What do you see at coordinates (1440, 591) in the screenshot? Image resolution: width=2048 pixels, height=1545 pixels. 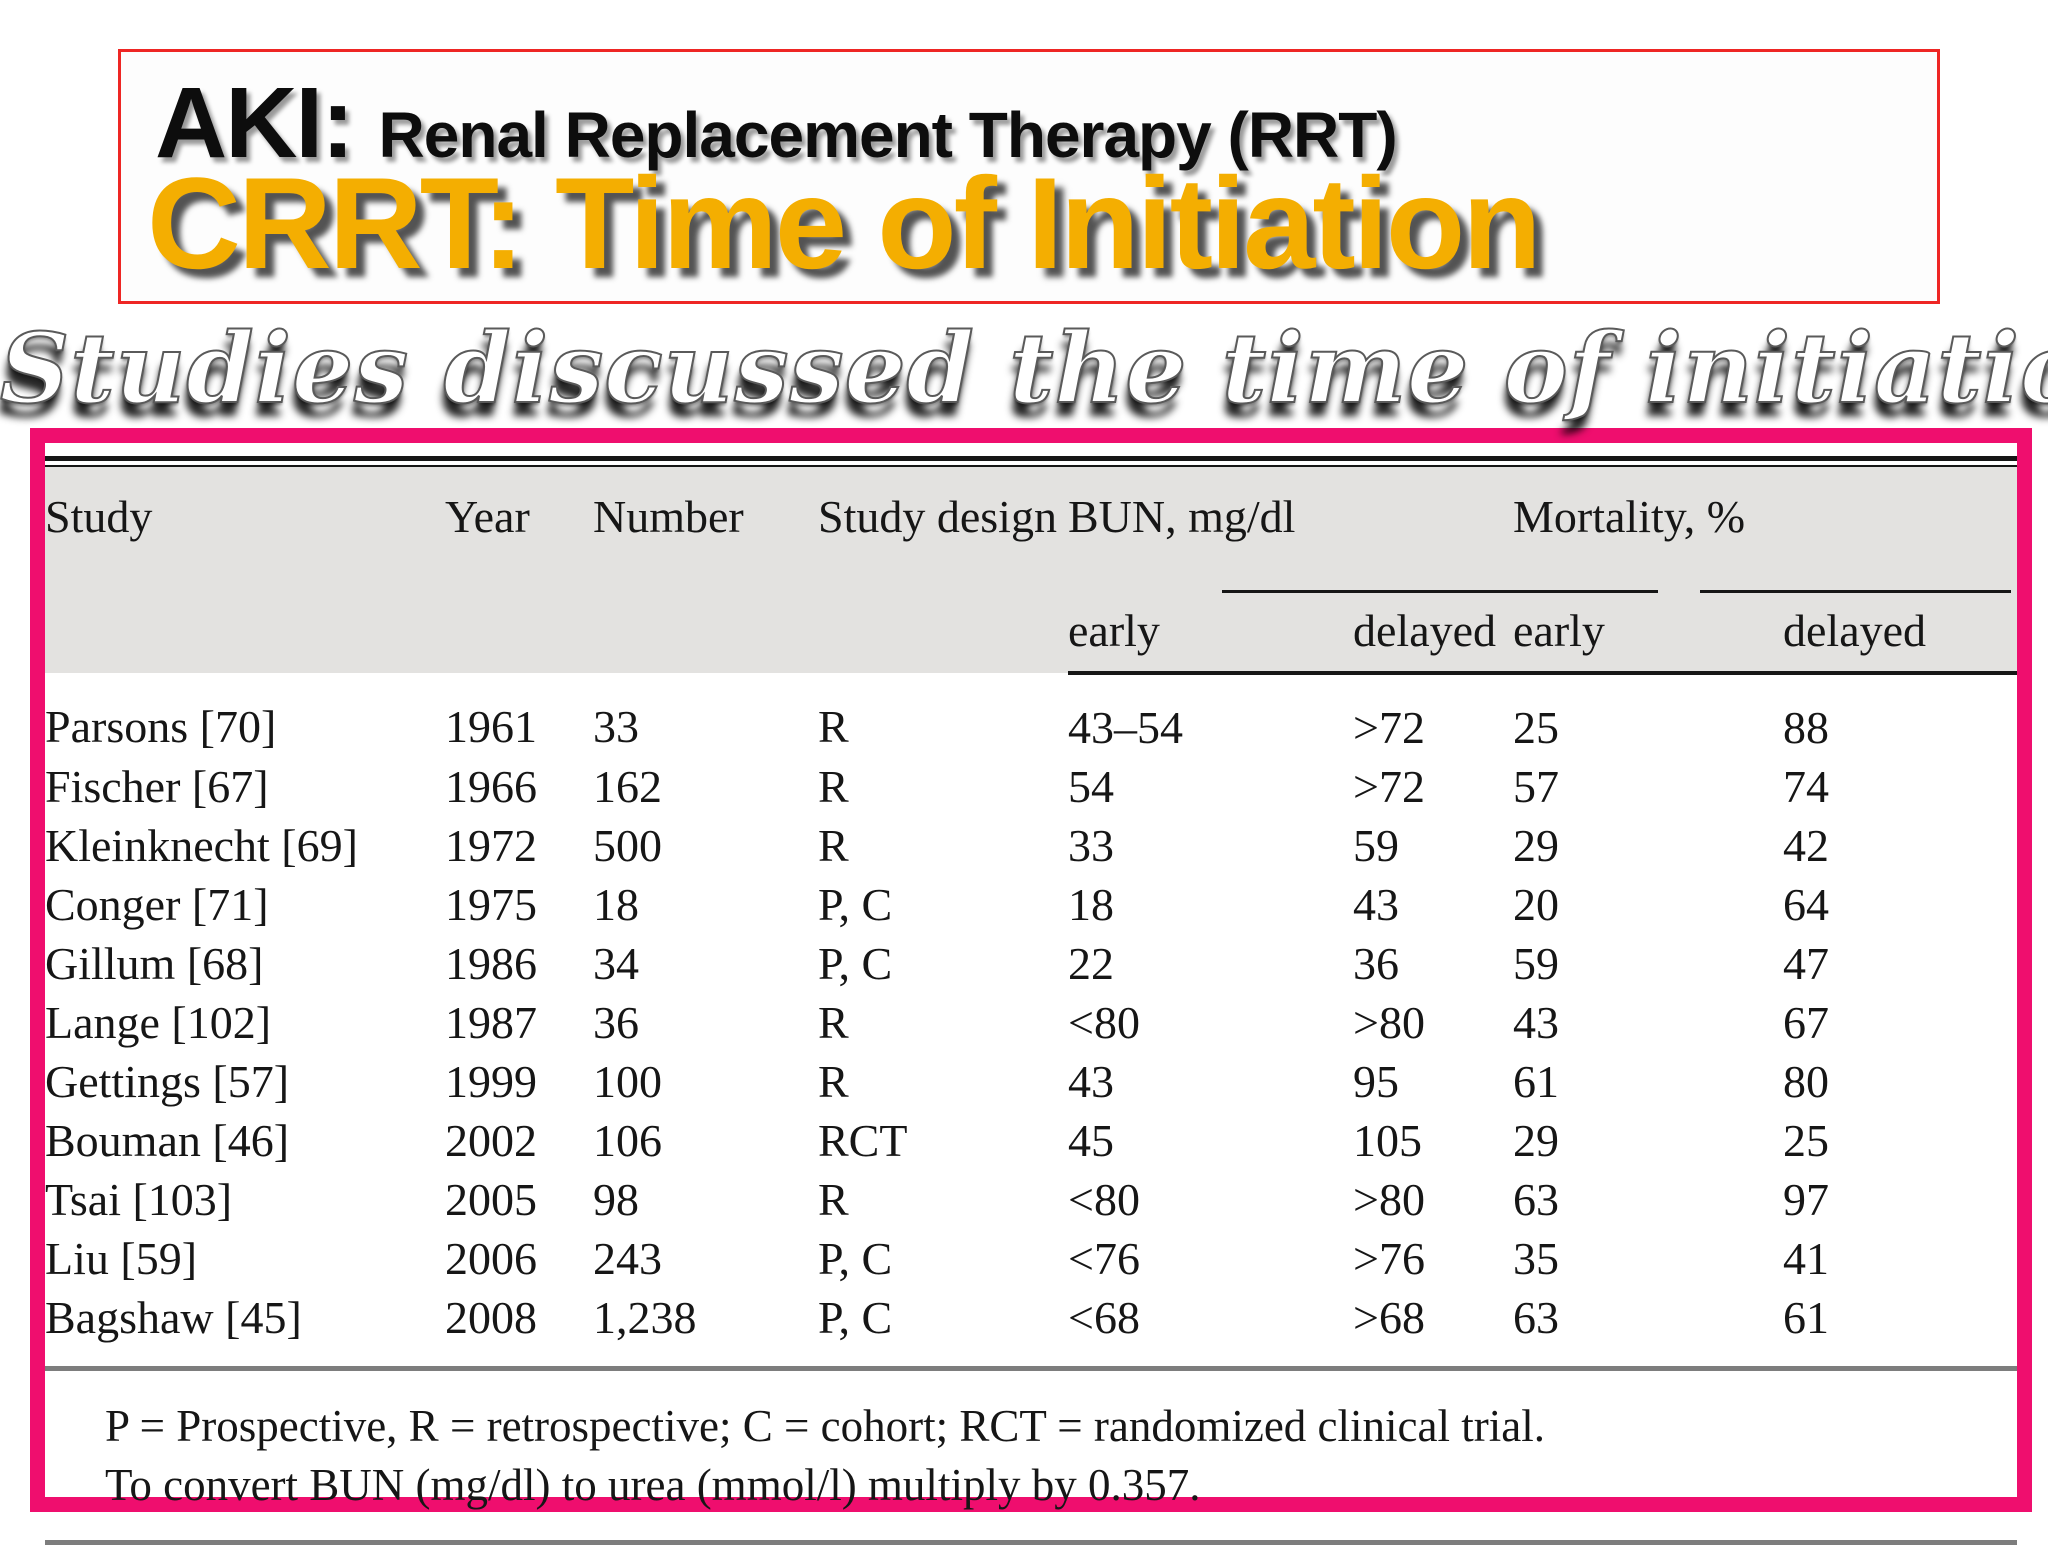 I see `bun-group-underline` at bounding box center [1440, 591].